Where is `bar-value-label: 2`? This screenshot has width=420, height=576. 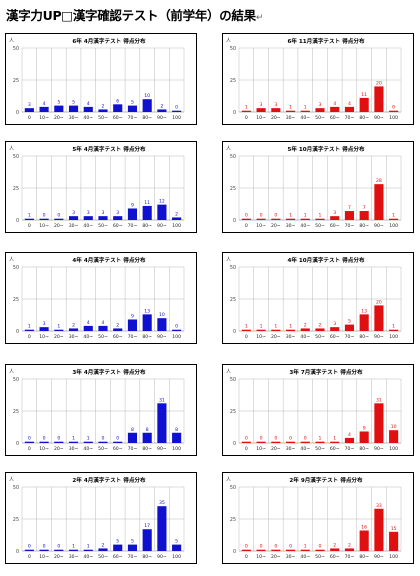
bar-value-label: 2 is located at coordinates (117, 325).